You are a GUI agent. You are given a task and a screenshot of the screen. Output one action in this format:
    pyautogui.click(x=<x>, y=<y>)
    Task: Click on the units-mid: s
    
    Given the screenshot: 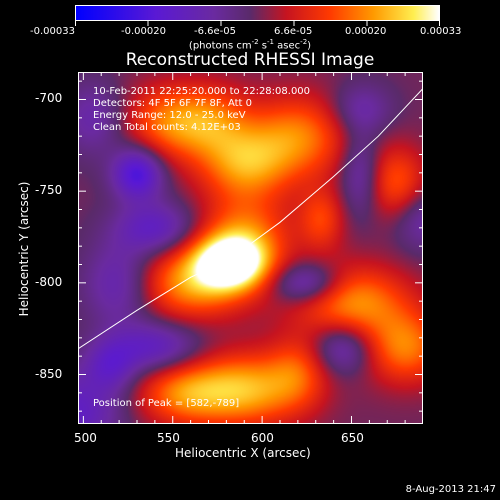 What is the action you would take?
    pyautogui.click(x=263, y=46)
    